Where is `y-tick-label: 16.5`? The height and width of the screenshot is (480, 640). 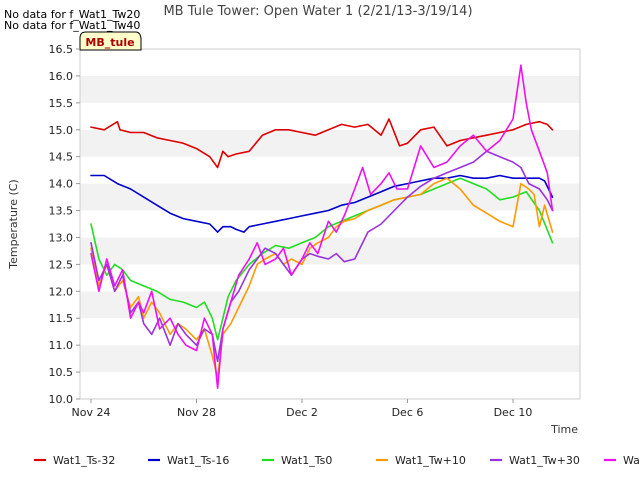 y-tick-label: 16.5 is located at coordinates (61, 49).